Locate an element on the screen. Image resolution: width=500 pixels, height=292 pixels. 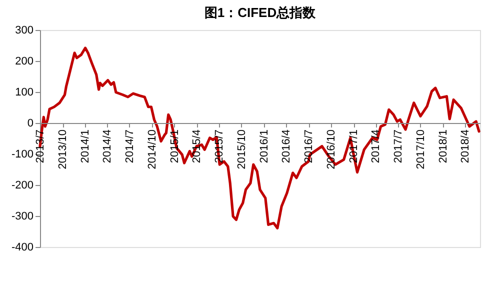
y-tick-label: -300 is located at coordinates (22, 216).